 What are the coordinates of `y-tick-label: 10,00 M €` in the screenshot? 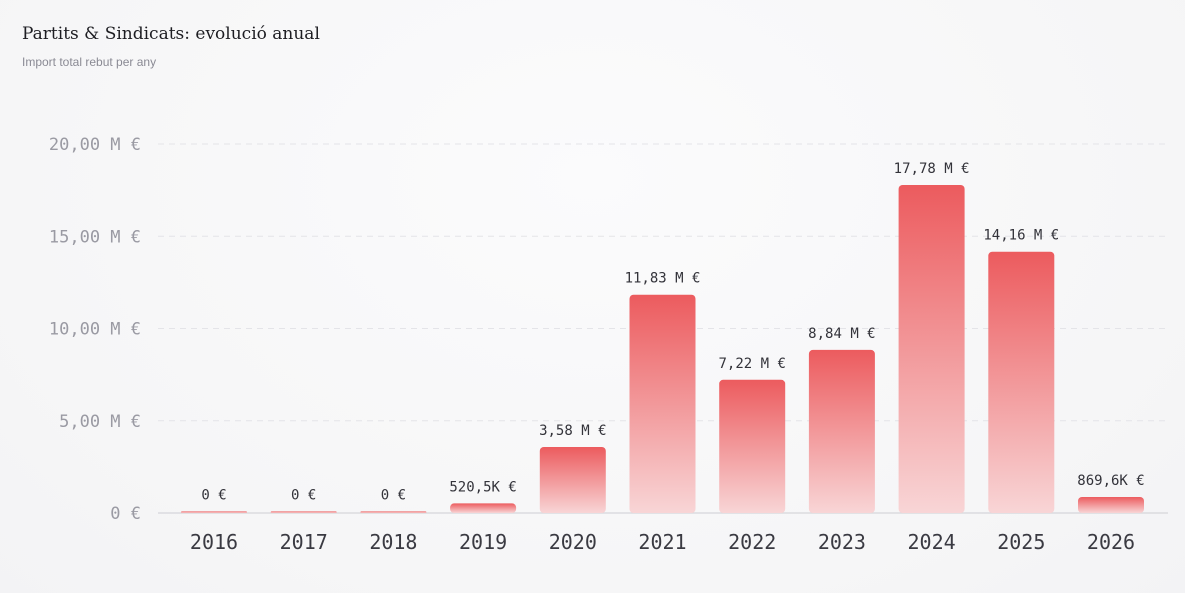 It's located at (95, 330).